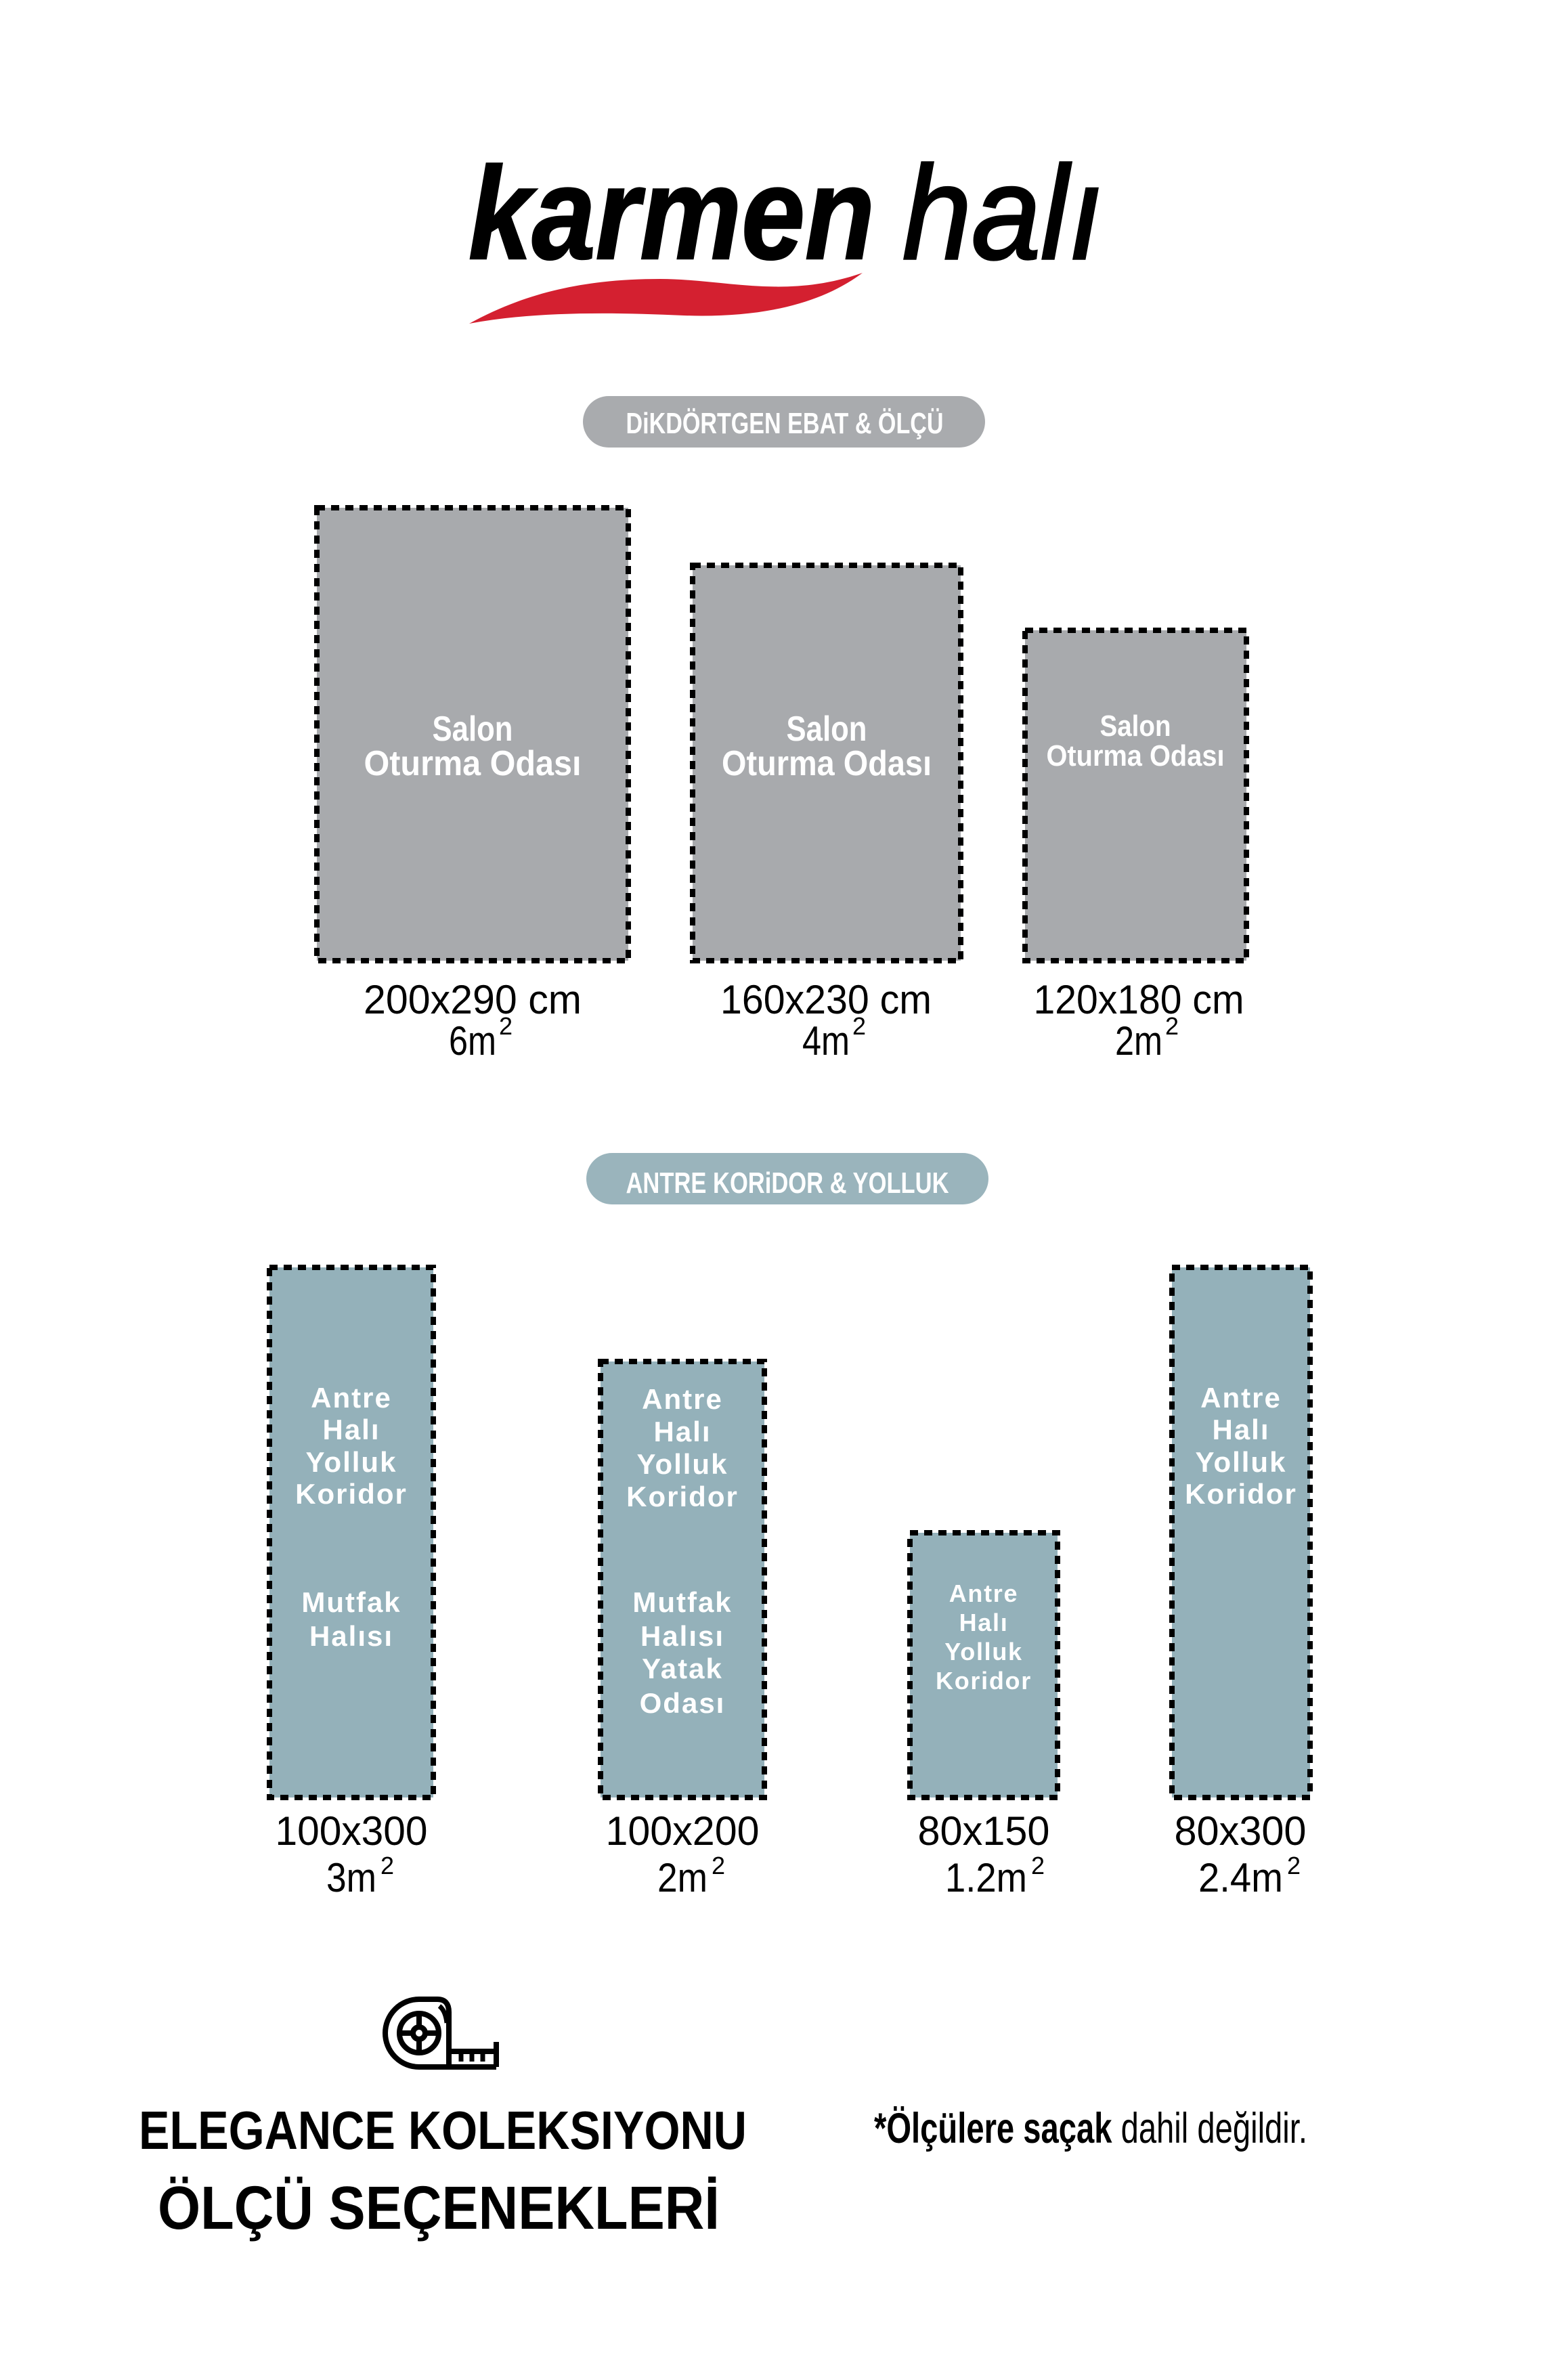  Describe the element at coordinates (1241, 1831) in the screenshot. I see `svg-text: 80x300` at that location.